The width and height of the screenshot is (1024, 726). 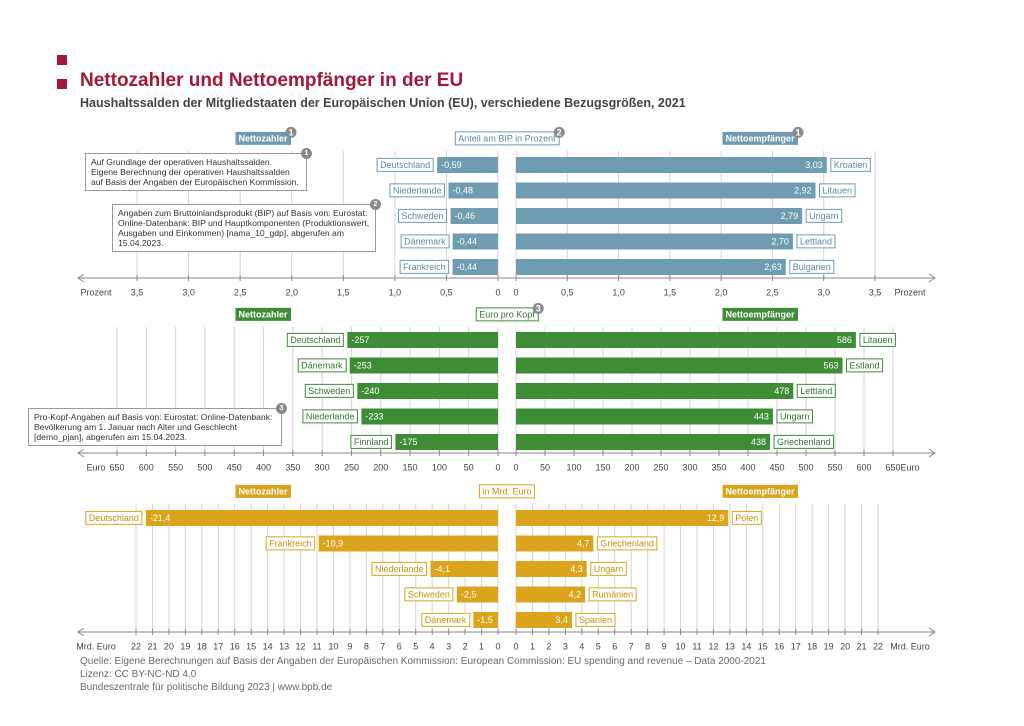 What do you see at coordinates (263, 467) in the screenshot?
I see `x-tick-label: 400` at bounding box center [263, 467].